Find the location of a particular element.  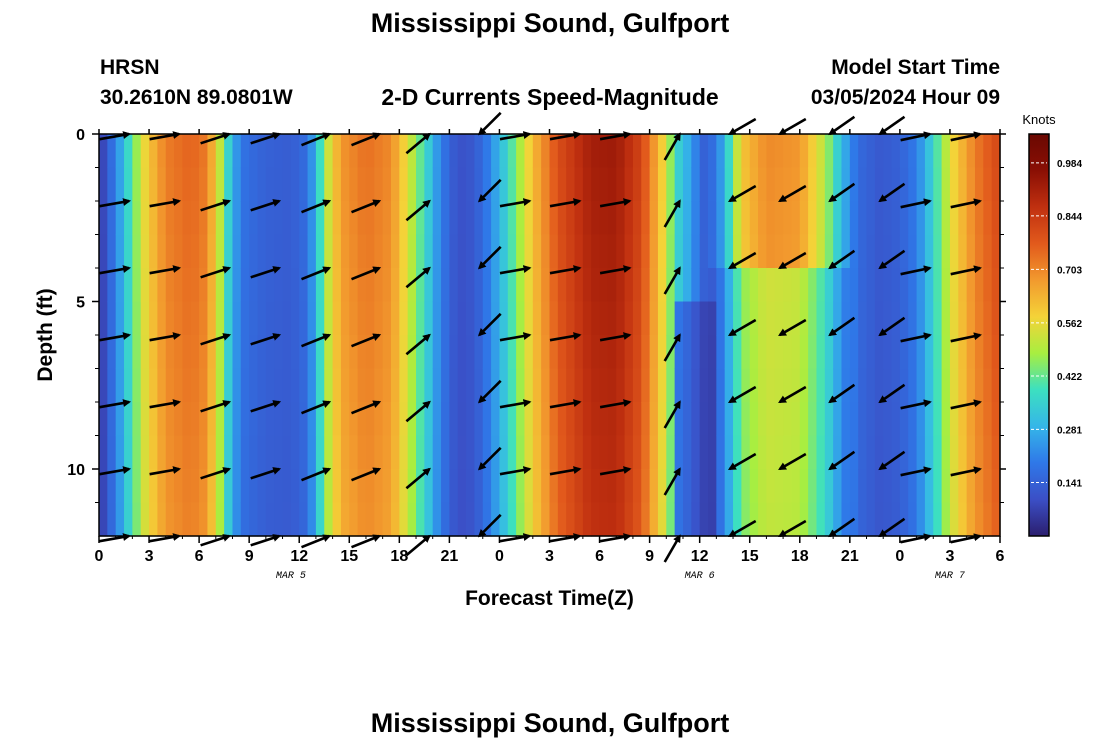

y-tick-label: 5 is located at coordinates (80, 303).